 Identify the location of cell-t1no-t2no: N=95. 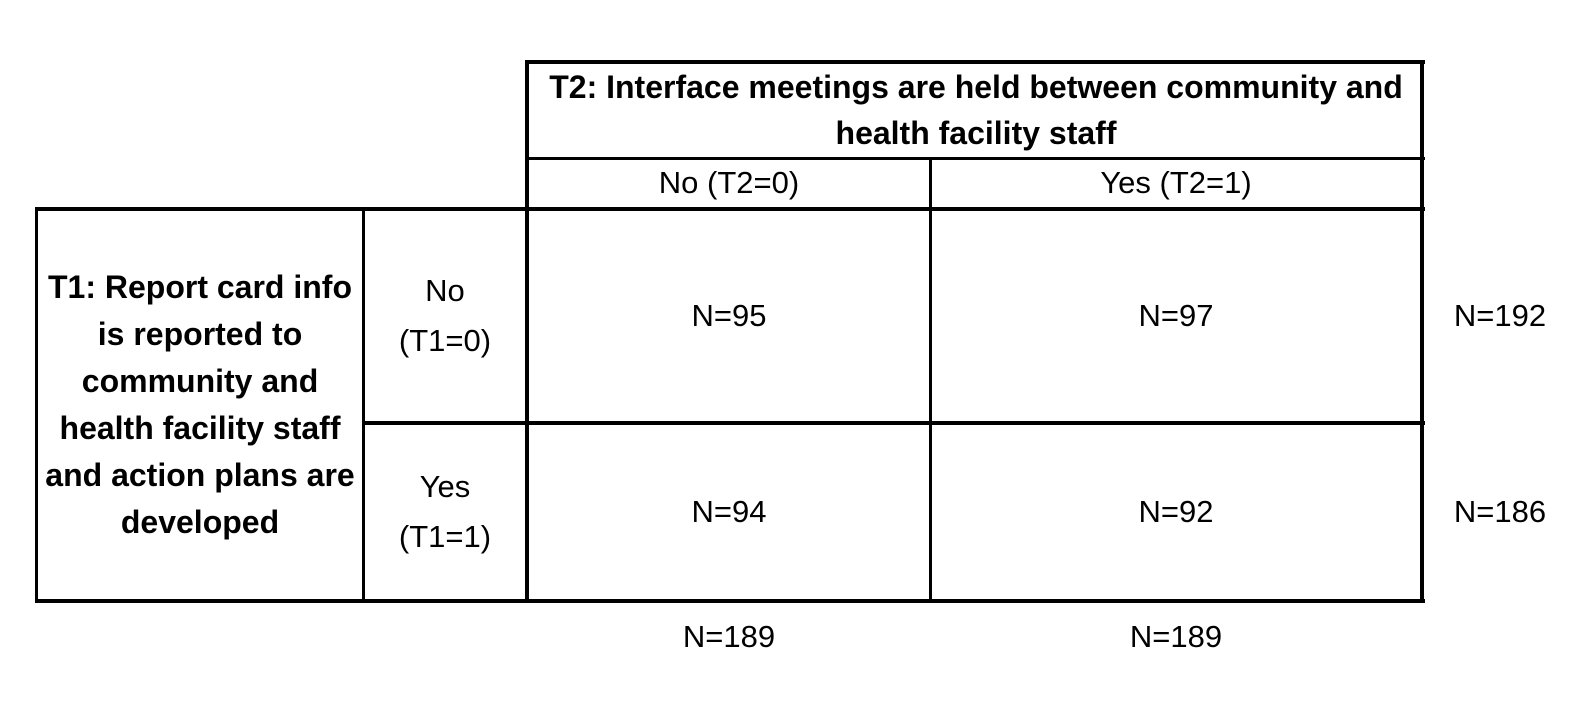
(729, 315).